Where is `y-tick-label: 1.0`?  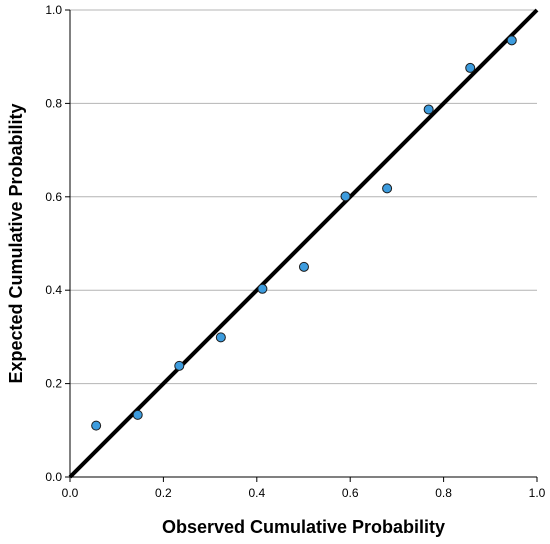 y-tick-label: 1.0 is located at coordinates (53, 10).